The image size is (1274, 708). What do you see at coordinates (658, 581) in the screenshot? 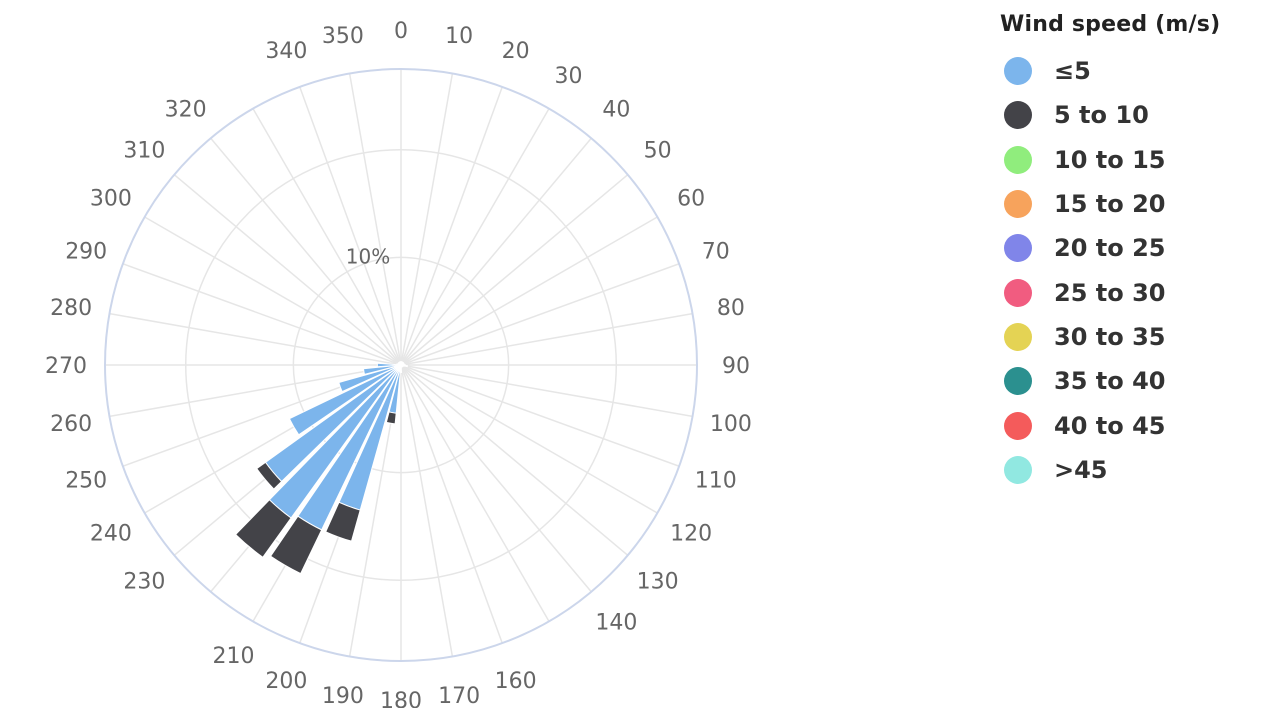
I see `direction-label: 130` at bounding box center [658, 581].